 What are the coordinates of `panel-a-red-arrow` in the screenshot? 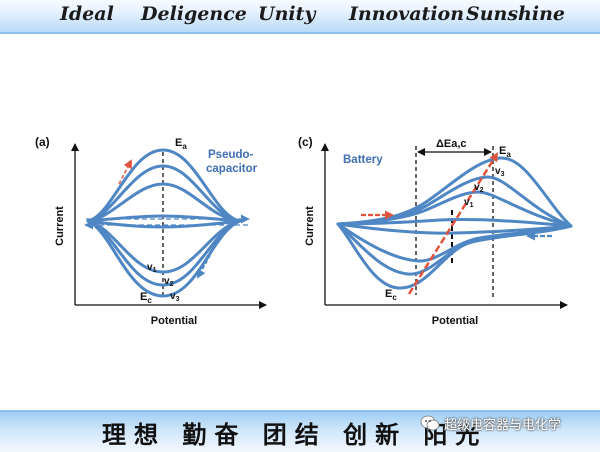 It's located at (125, 172).